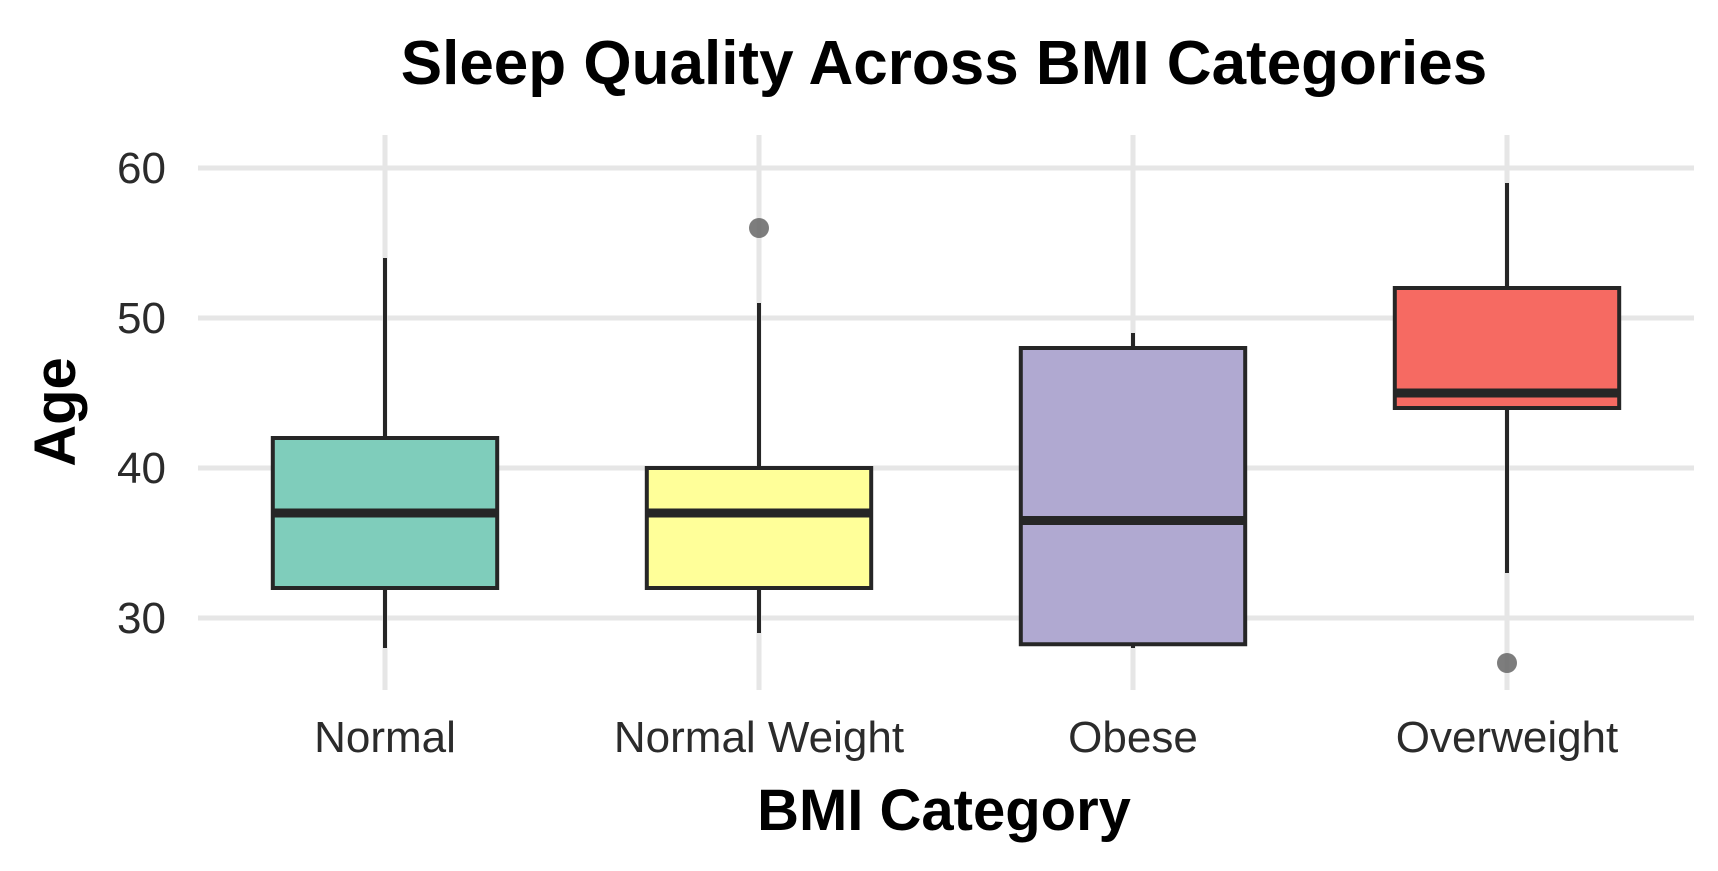 The image size is (1718, 871). I want to click on y-axis-title: Age, so click(55, 412).